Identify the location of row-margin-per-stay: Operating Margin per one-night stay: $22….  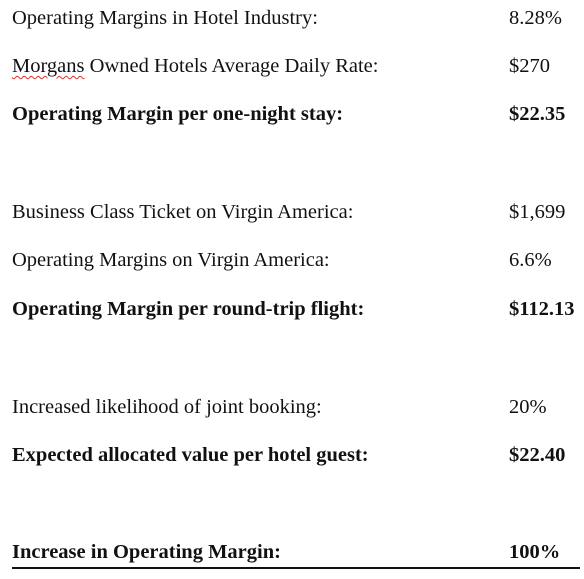
(298, 114).